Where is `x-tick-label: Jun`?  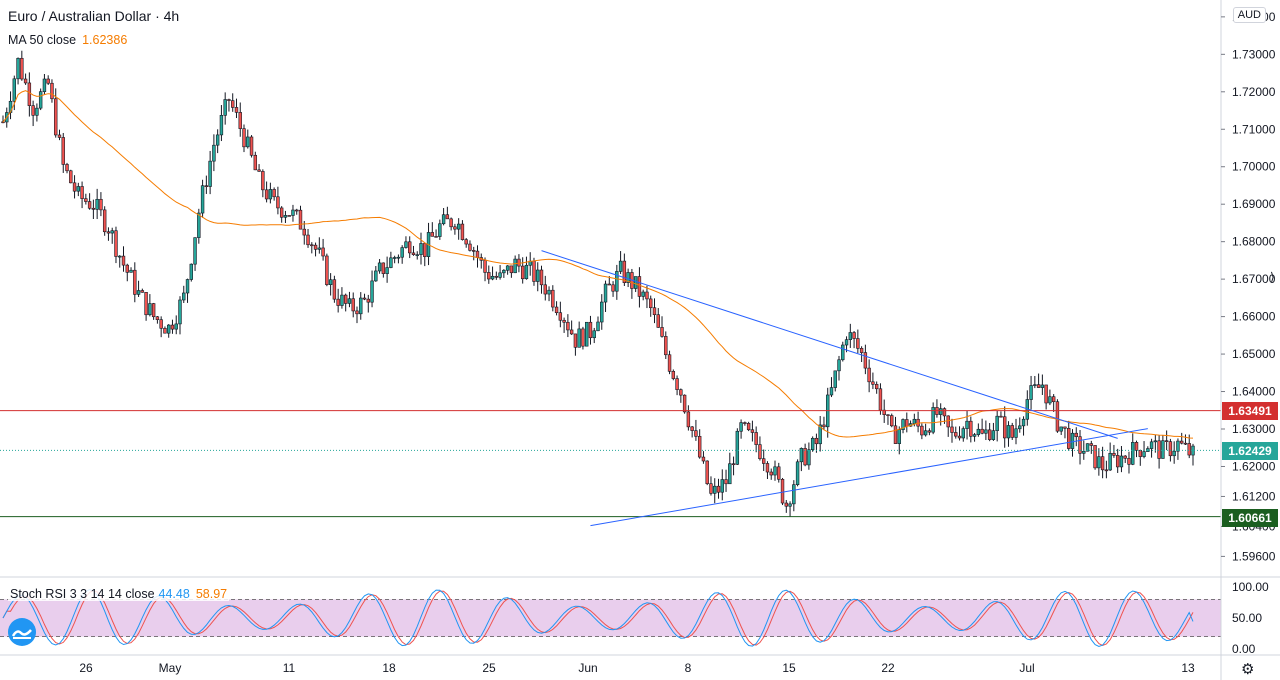
x-tick-label: Jun is located at coordinates (587, 668).